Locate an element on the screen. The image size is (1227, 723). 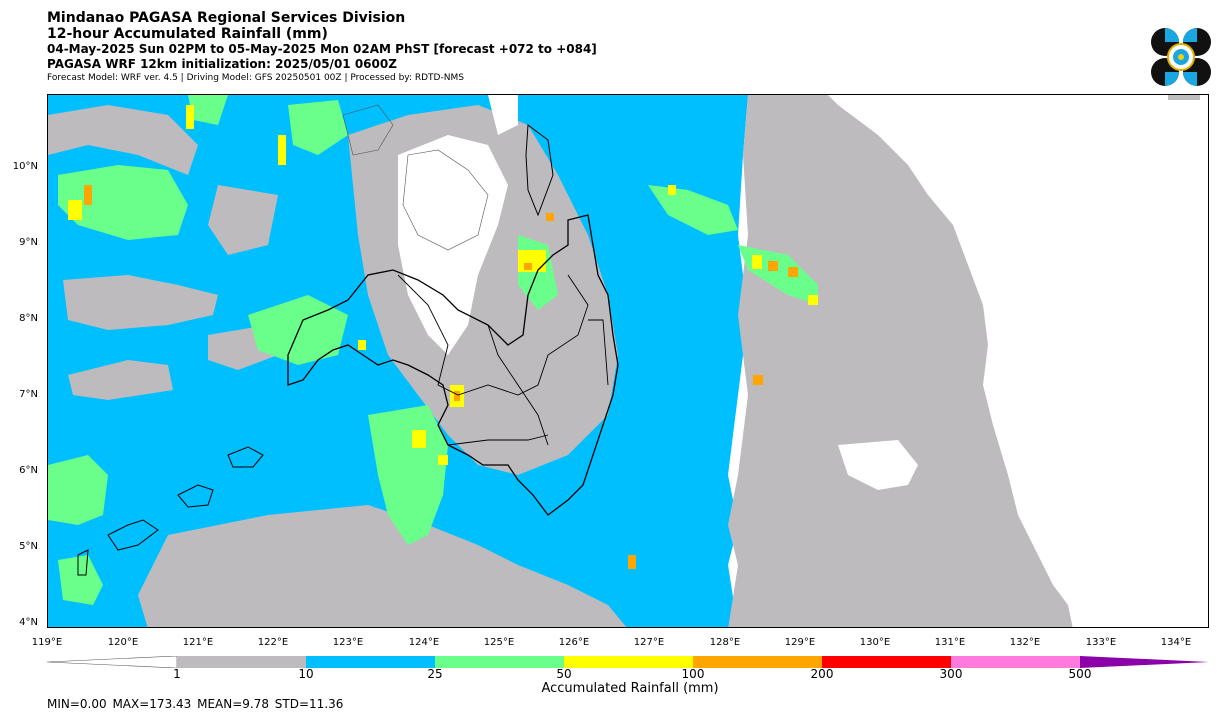
lon-tick: 129°E is located at coordinates (800, 642).